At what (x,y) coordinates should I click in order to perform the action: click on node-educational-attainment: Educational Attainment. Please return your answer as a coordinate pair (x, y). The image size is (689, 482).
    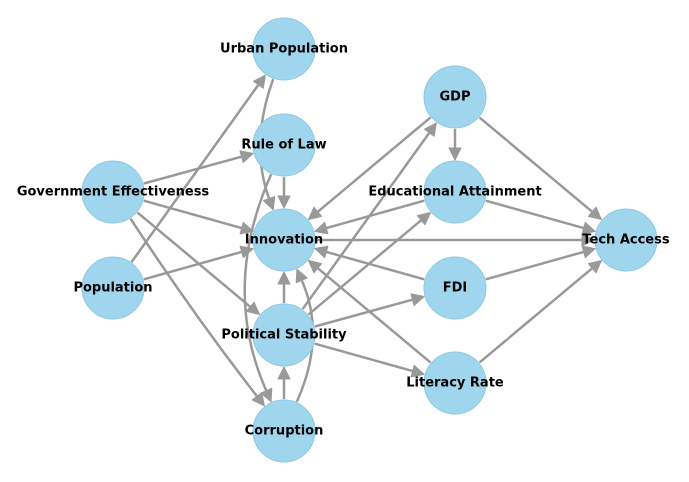
    Looking at the image, I should click on (455, 192).